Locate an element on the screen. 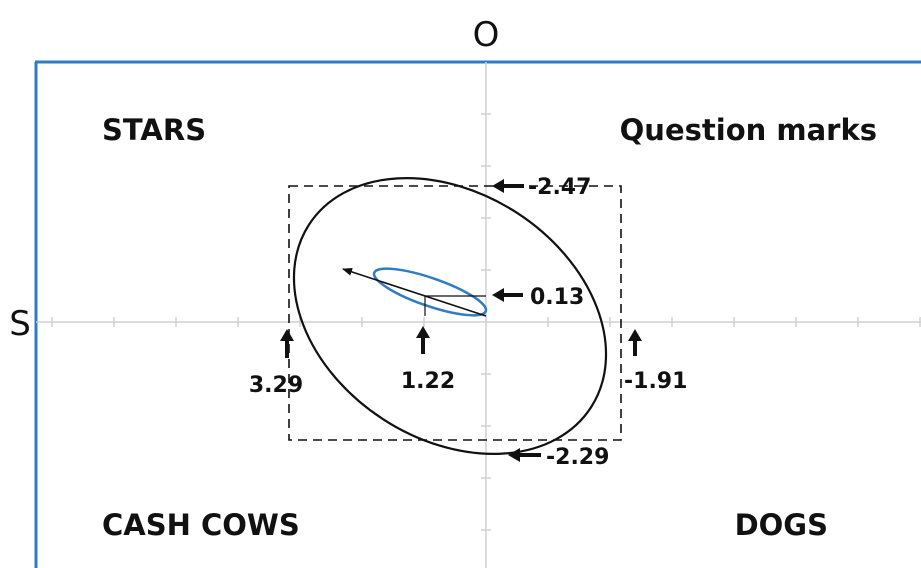  quadrant-label-cash-cows: CASH COWS is located at coordinates (201, 525).